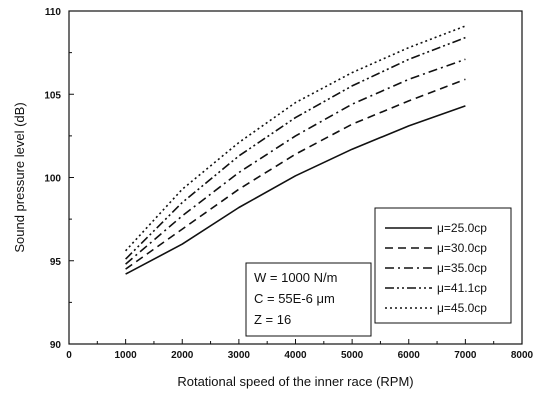 Image resolution: width=546 pixels, height=396 pixels. I want to click on x-tick-label: 4000, so click(295, 355).